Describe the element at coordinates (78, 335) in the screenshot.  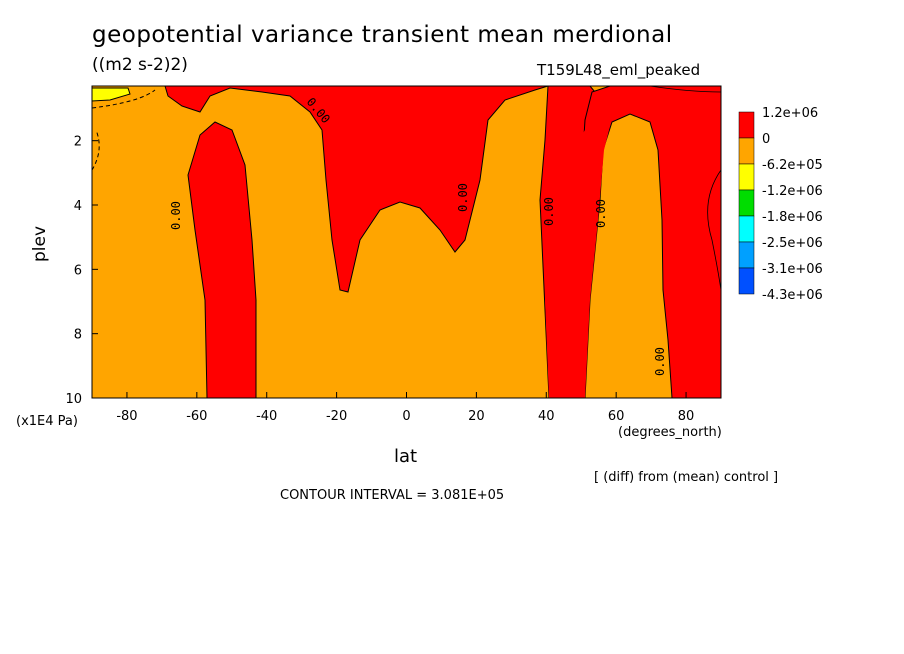
I see `y-tick-label: 8` at that location.